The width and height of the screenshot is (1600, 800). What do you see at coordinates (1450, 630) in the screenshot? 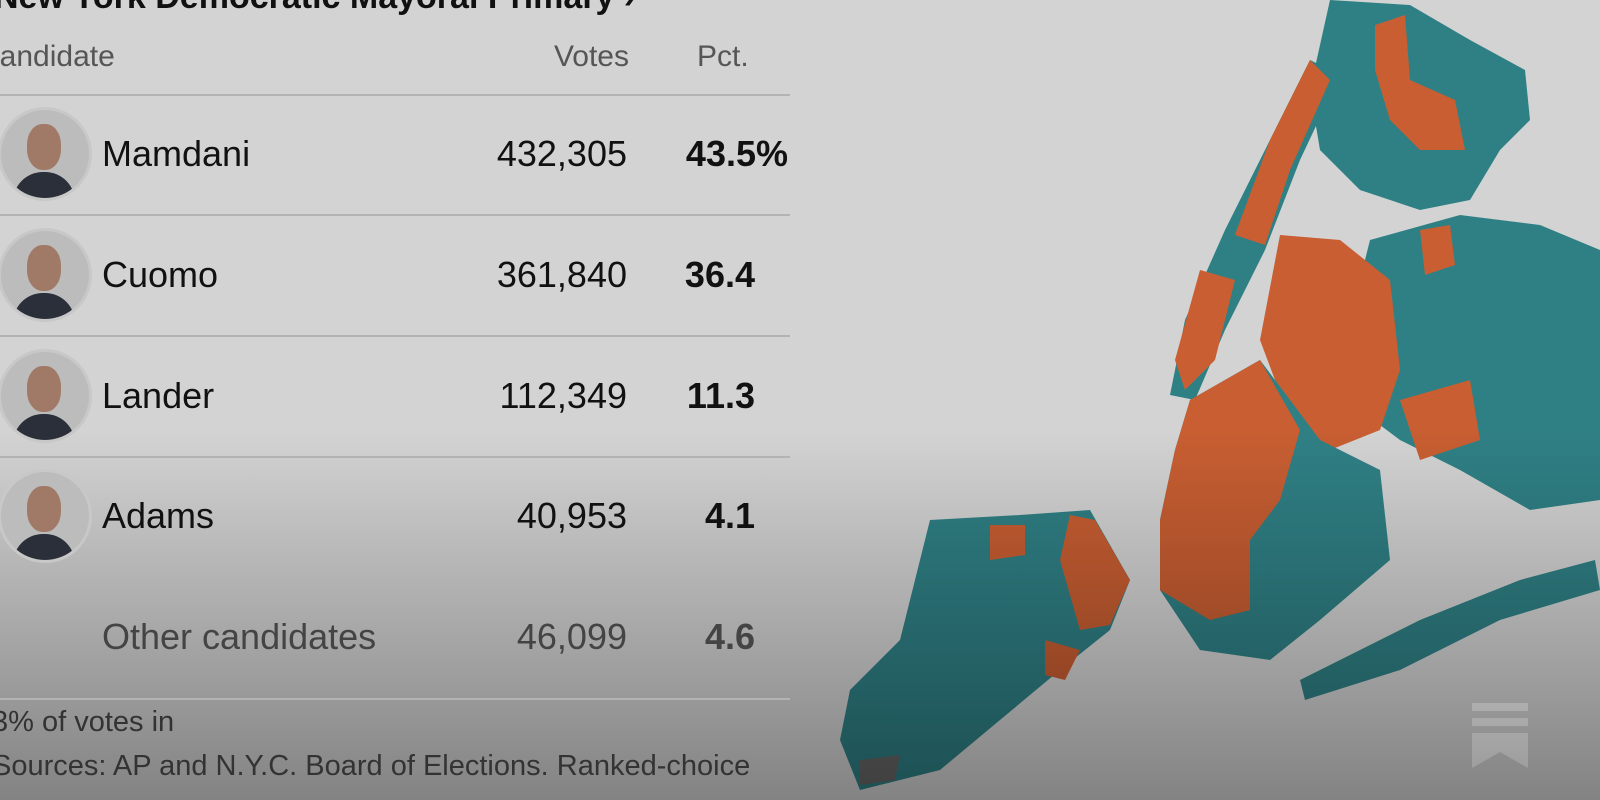
I see `rockaway` at bounding box center [1450, 630].